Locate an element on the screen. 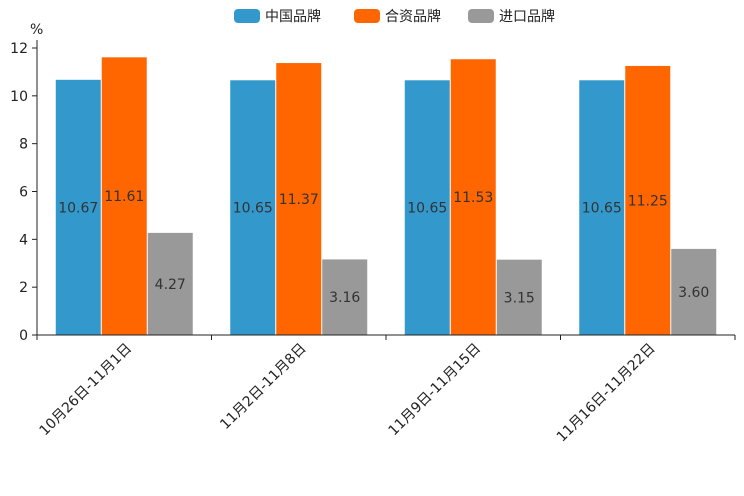 This screenshot has height=496, width=744. legend-label: 中国品牌 is located at coordinates (293, 16).